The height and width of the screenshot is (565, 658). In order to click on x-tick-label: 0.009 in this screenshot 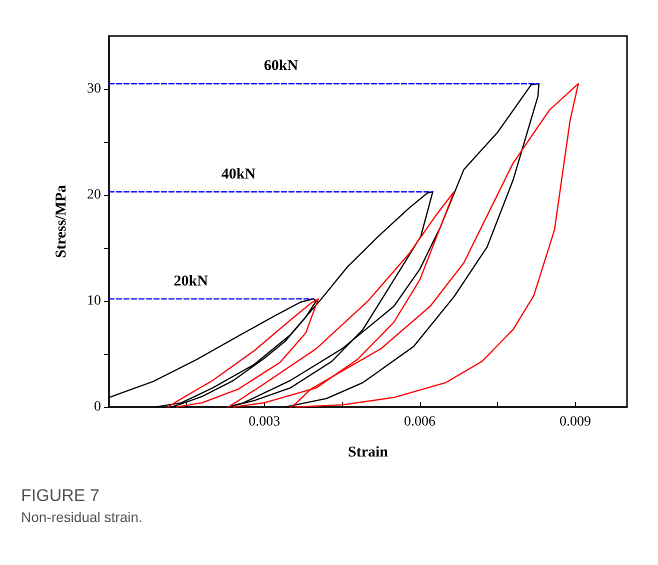, I will do `click(575, 422)`.